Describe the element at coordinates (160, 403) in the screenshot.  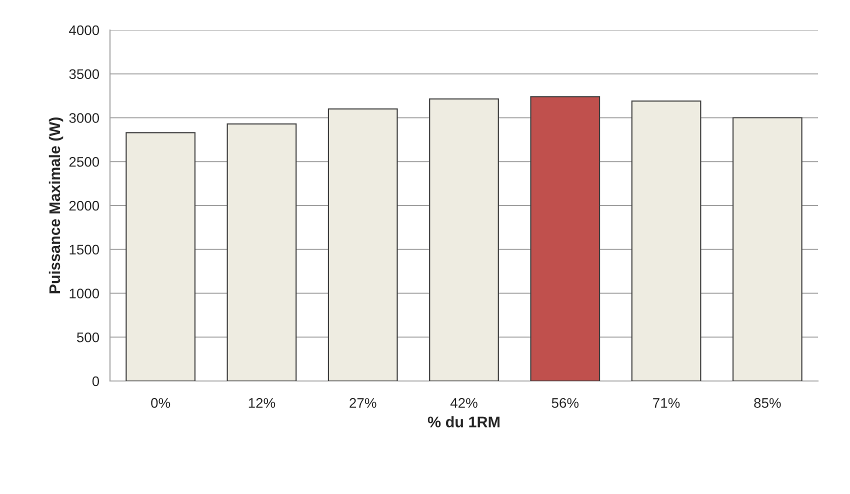
I see `x-tick-label: 0%` at that location.